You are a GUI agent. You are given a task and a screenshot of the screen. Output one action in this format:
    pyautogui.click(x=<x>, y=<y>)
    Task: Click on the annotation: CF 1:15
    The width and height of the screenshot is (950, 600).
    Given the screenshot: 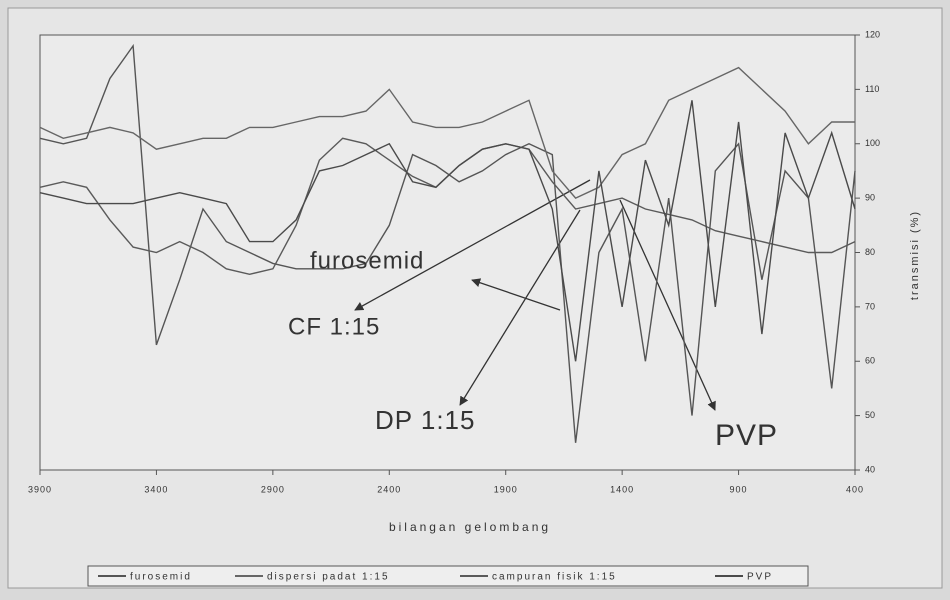 What is the action you would take?
    pyautogui.click(x=334, y=326)
    